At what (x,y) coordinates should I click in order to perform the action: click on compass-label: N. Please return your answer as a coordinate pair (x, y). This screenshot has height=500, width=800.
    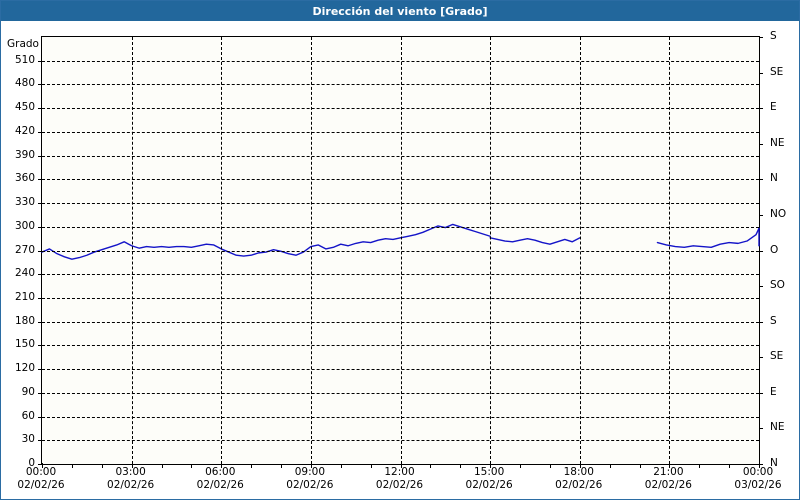
    Looking at the image, I should click on (774, 463).